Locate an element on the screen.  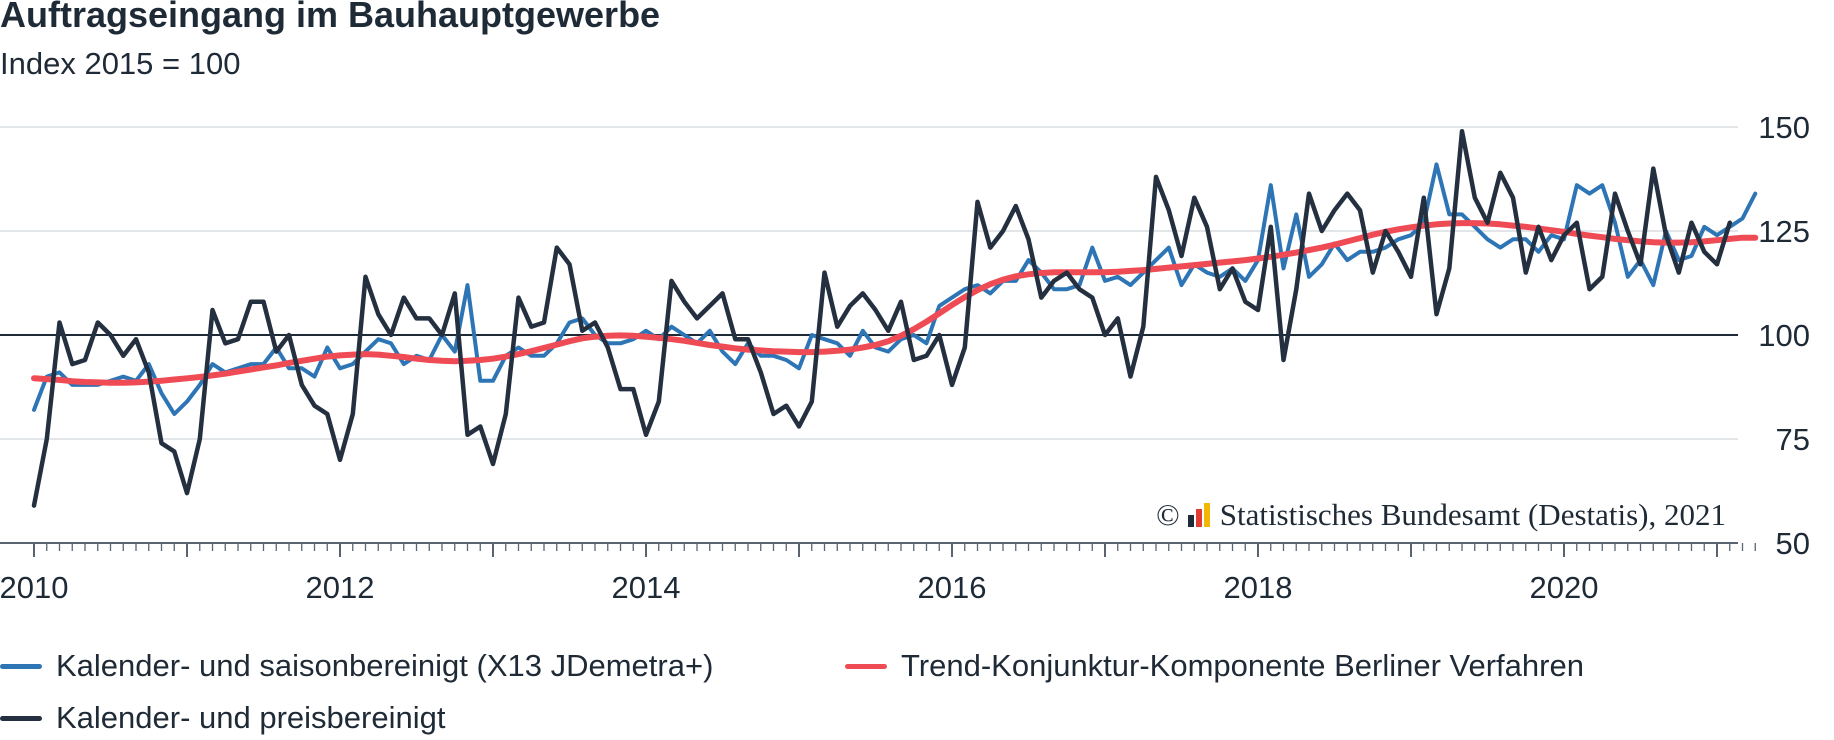
destatis-logo-icon is located at coordinates (1199, 515).